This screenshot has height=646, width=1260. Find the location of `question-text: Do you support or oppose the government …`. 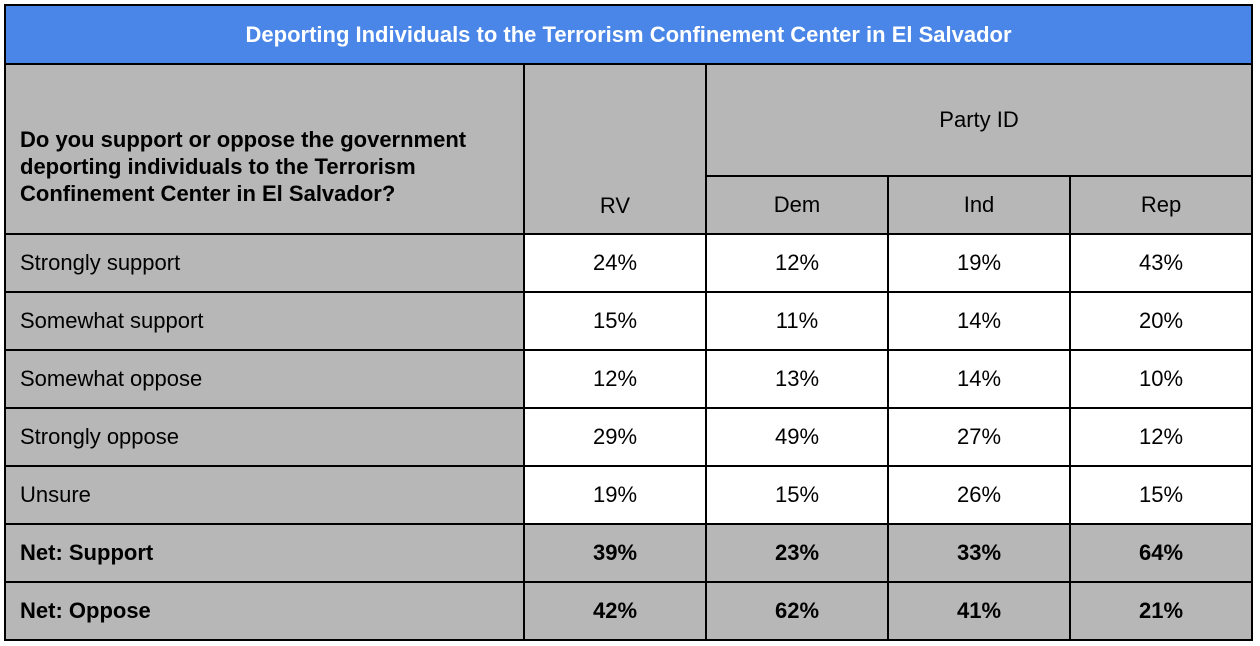

question-text: Do you support or oppose the government … is located at coordinates (264, 149).